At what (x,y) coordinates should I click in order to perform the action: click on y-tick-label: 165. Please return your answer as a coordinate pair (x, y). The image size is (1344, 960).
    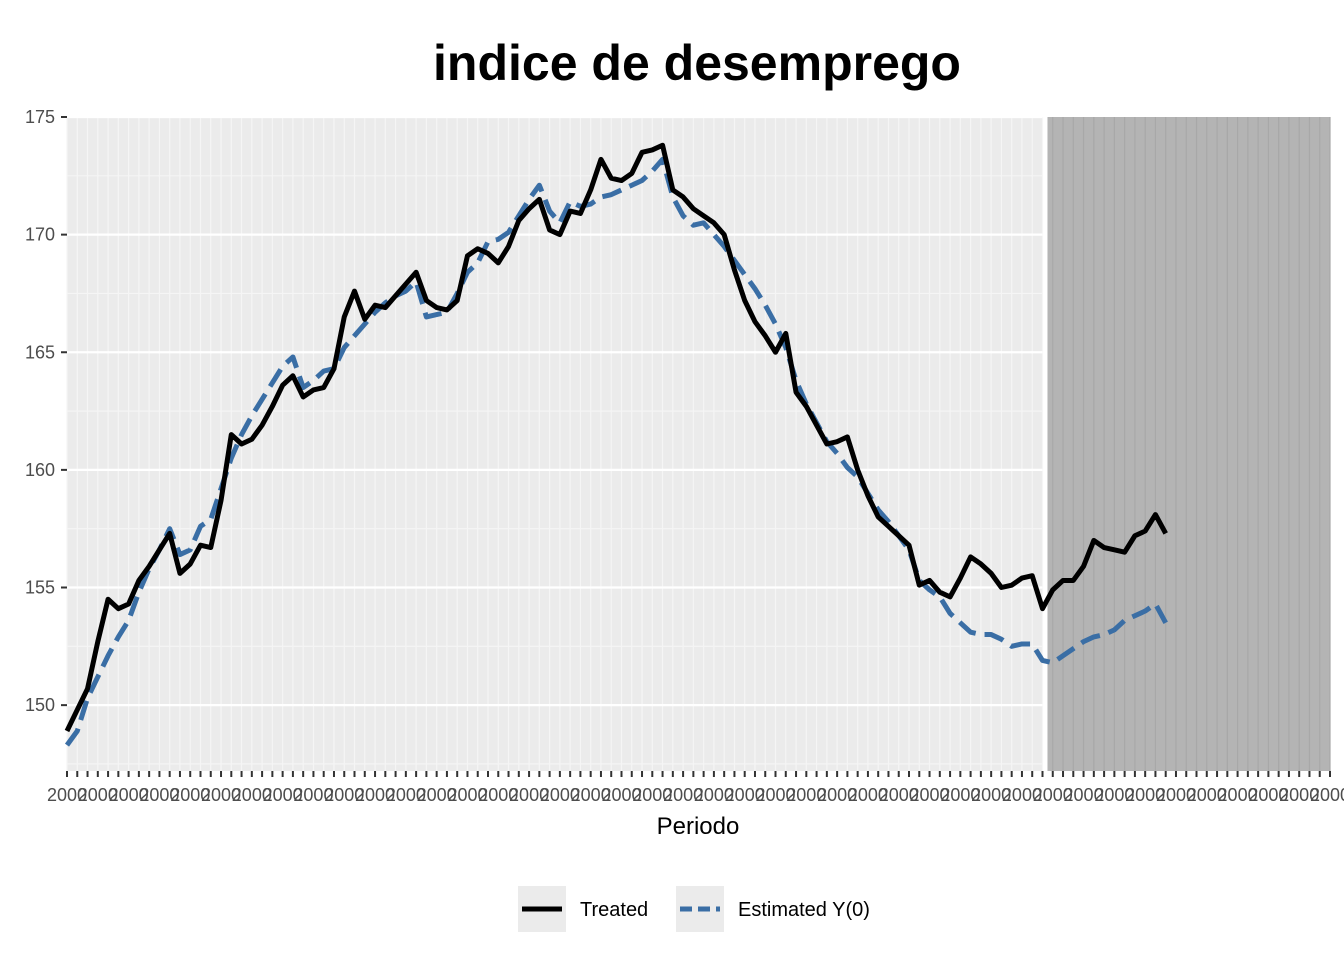
    Looking at the image, I should click on (40, 352).